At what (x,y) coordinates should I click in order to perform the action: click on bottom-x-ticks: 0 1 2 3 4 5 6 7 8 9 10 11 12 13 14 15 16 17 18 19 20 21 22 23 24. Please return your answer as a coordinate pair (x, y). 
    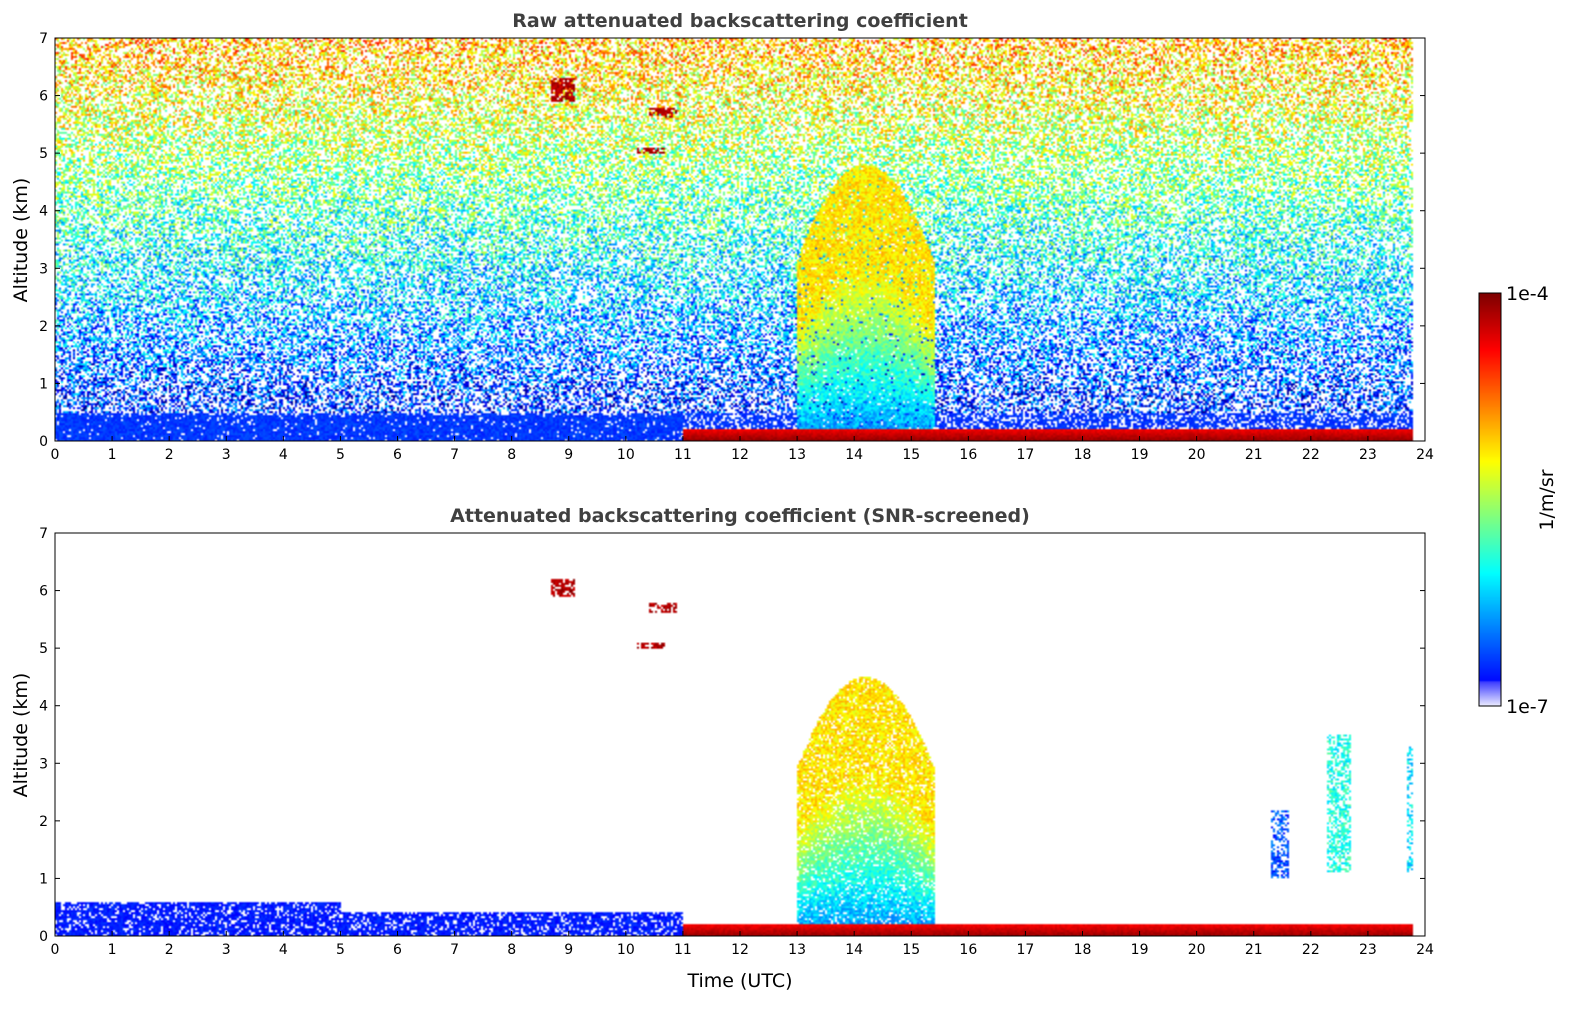
    Looking at the image, I should click on (742, 944).